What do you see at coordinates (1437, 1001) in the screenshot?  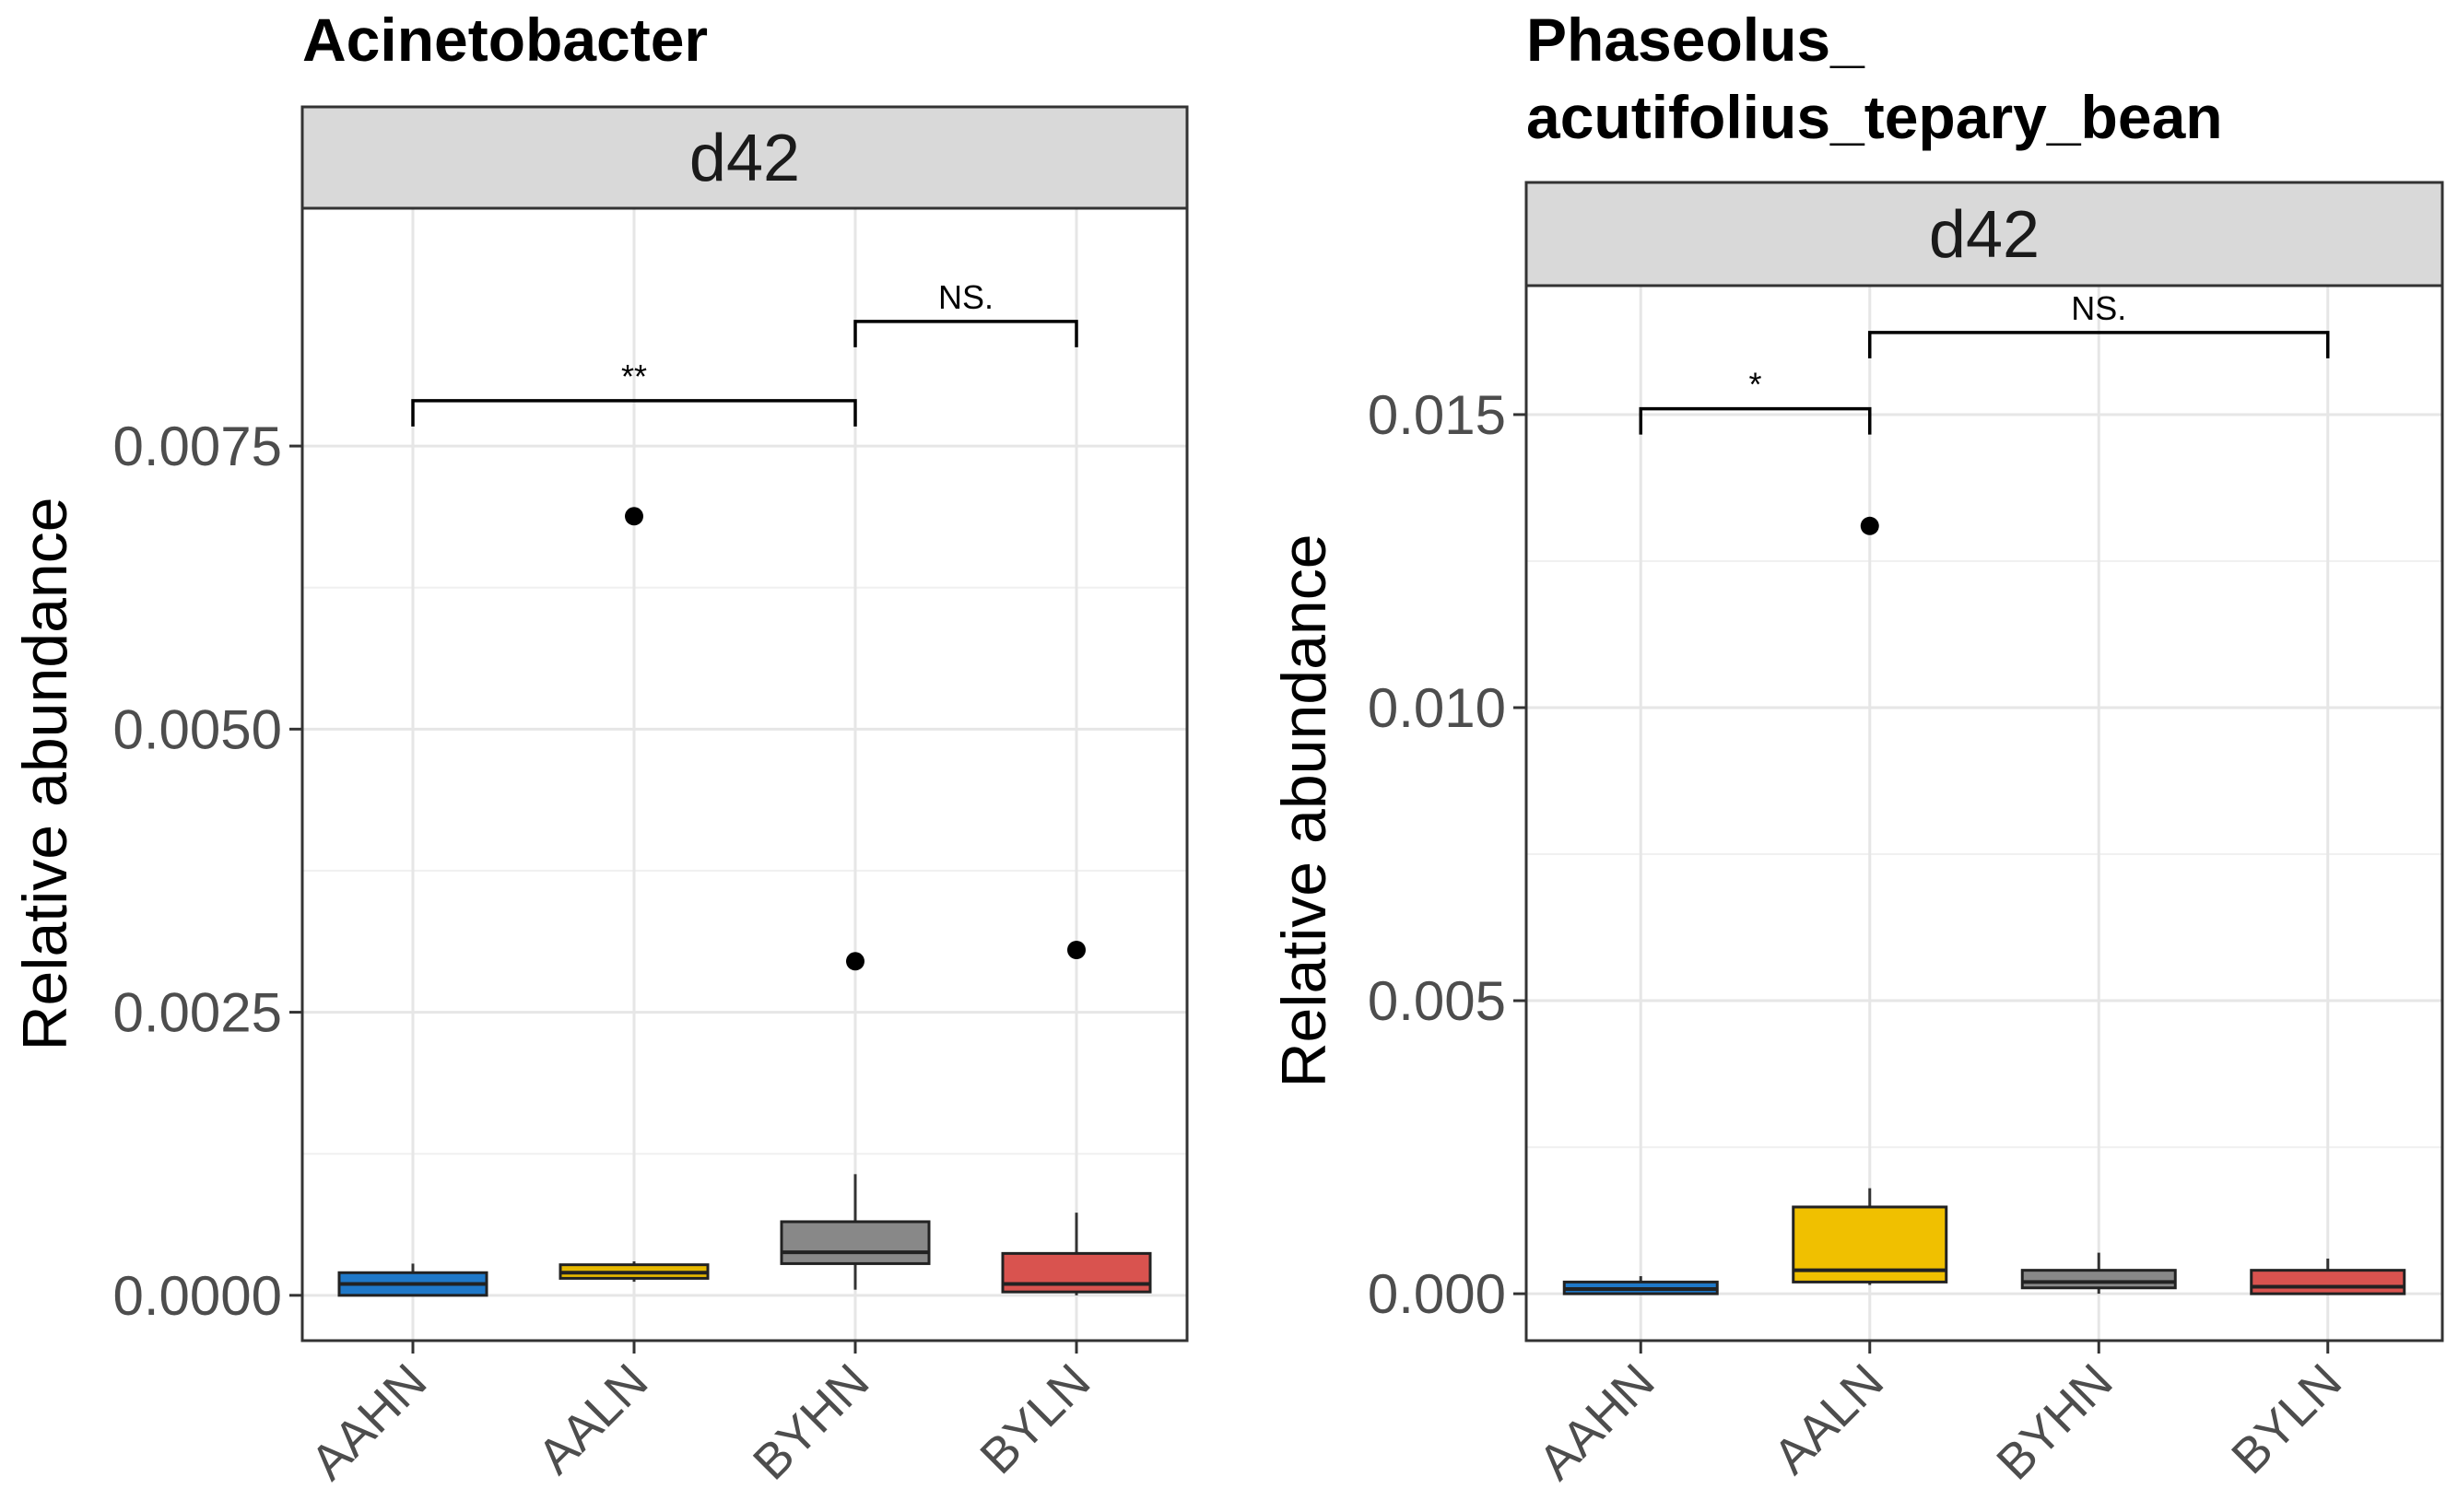 I see `y-tick-label: 0.005` at bounding box center [1437, 1001].